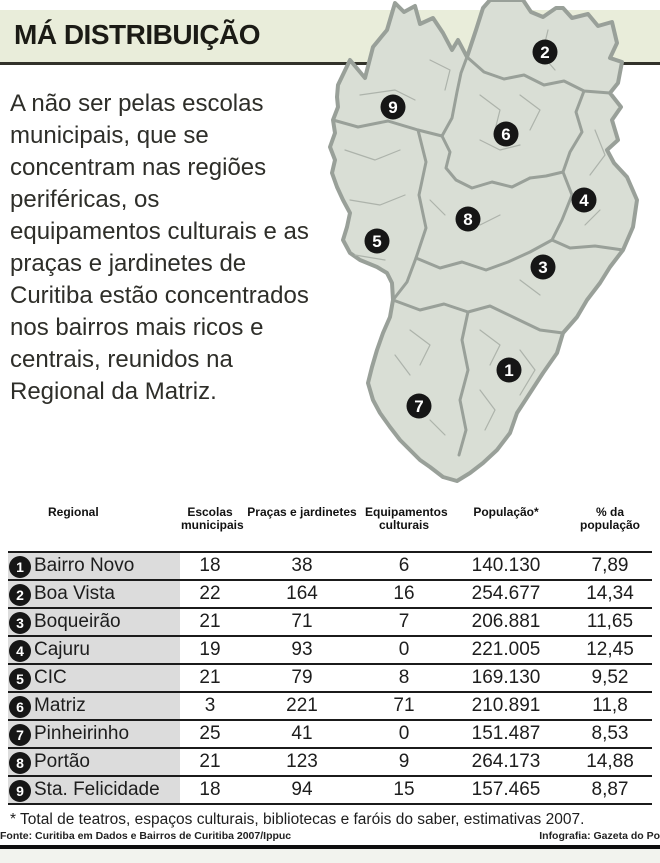 This screenshot has width=660, height=863. What do you see at coordinates (404, 789) in the screenshot?
I see `cell-equipamentos: 15` at bounding box center [404, 789].